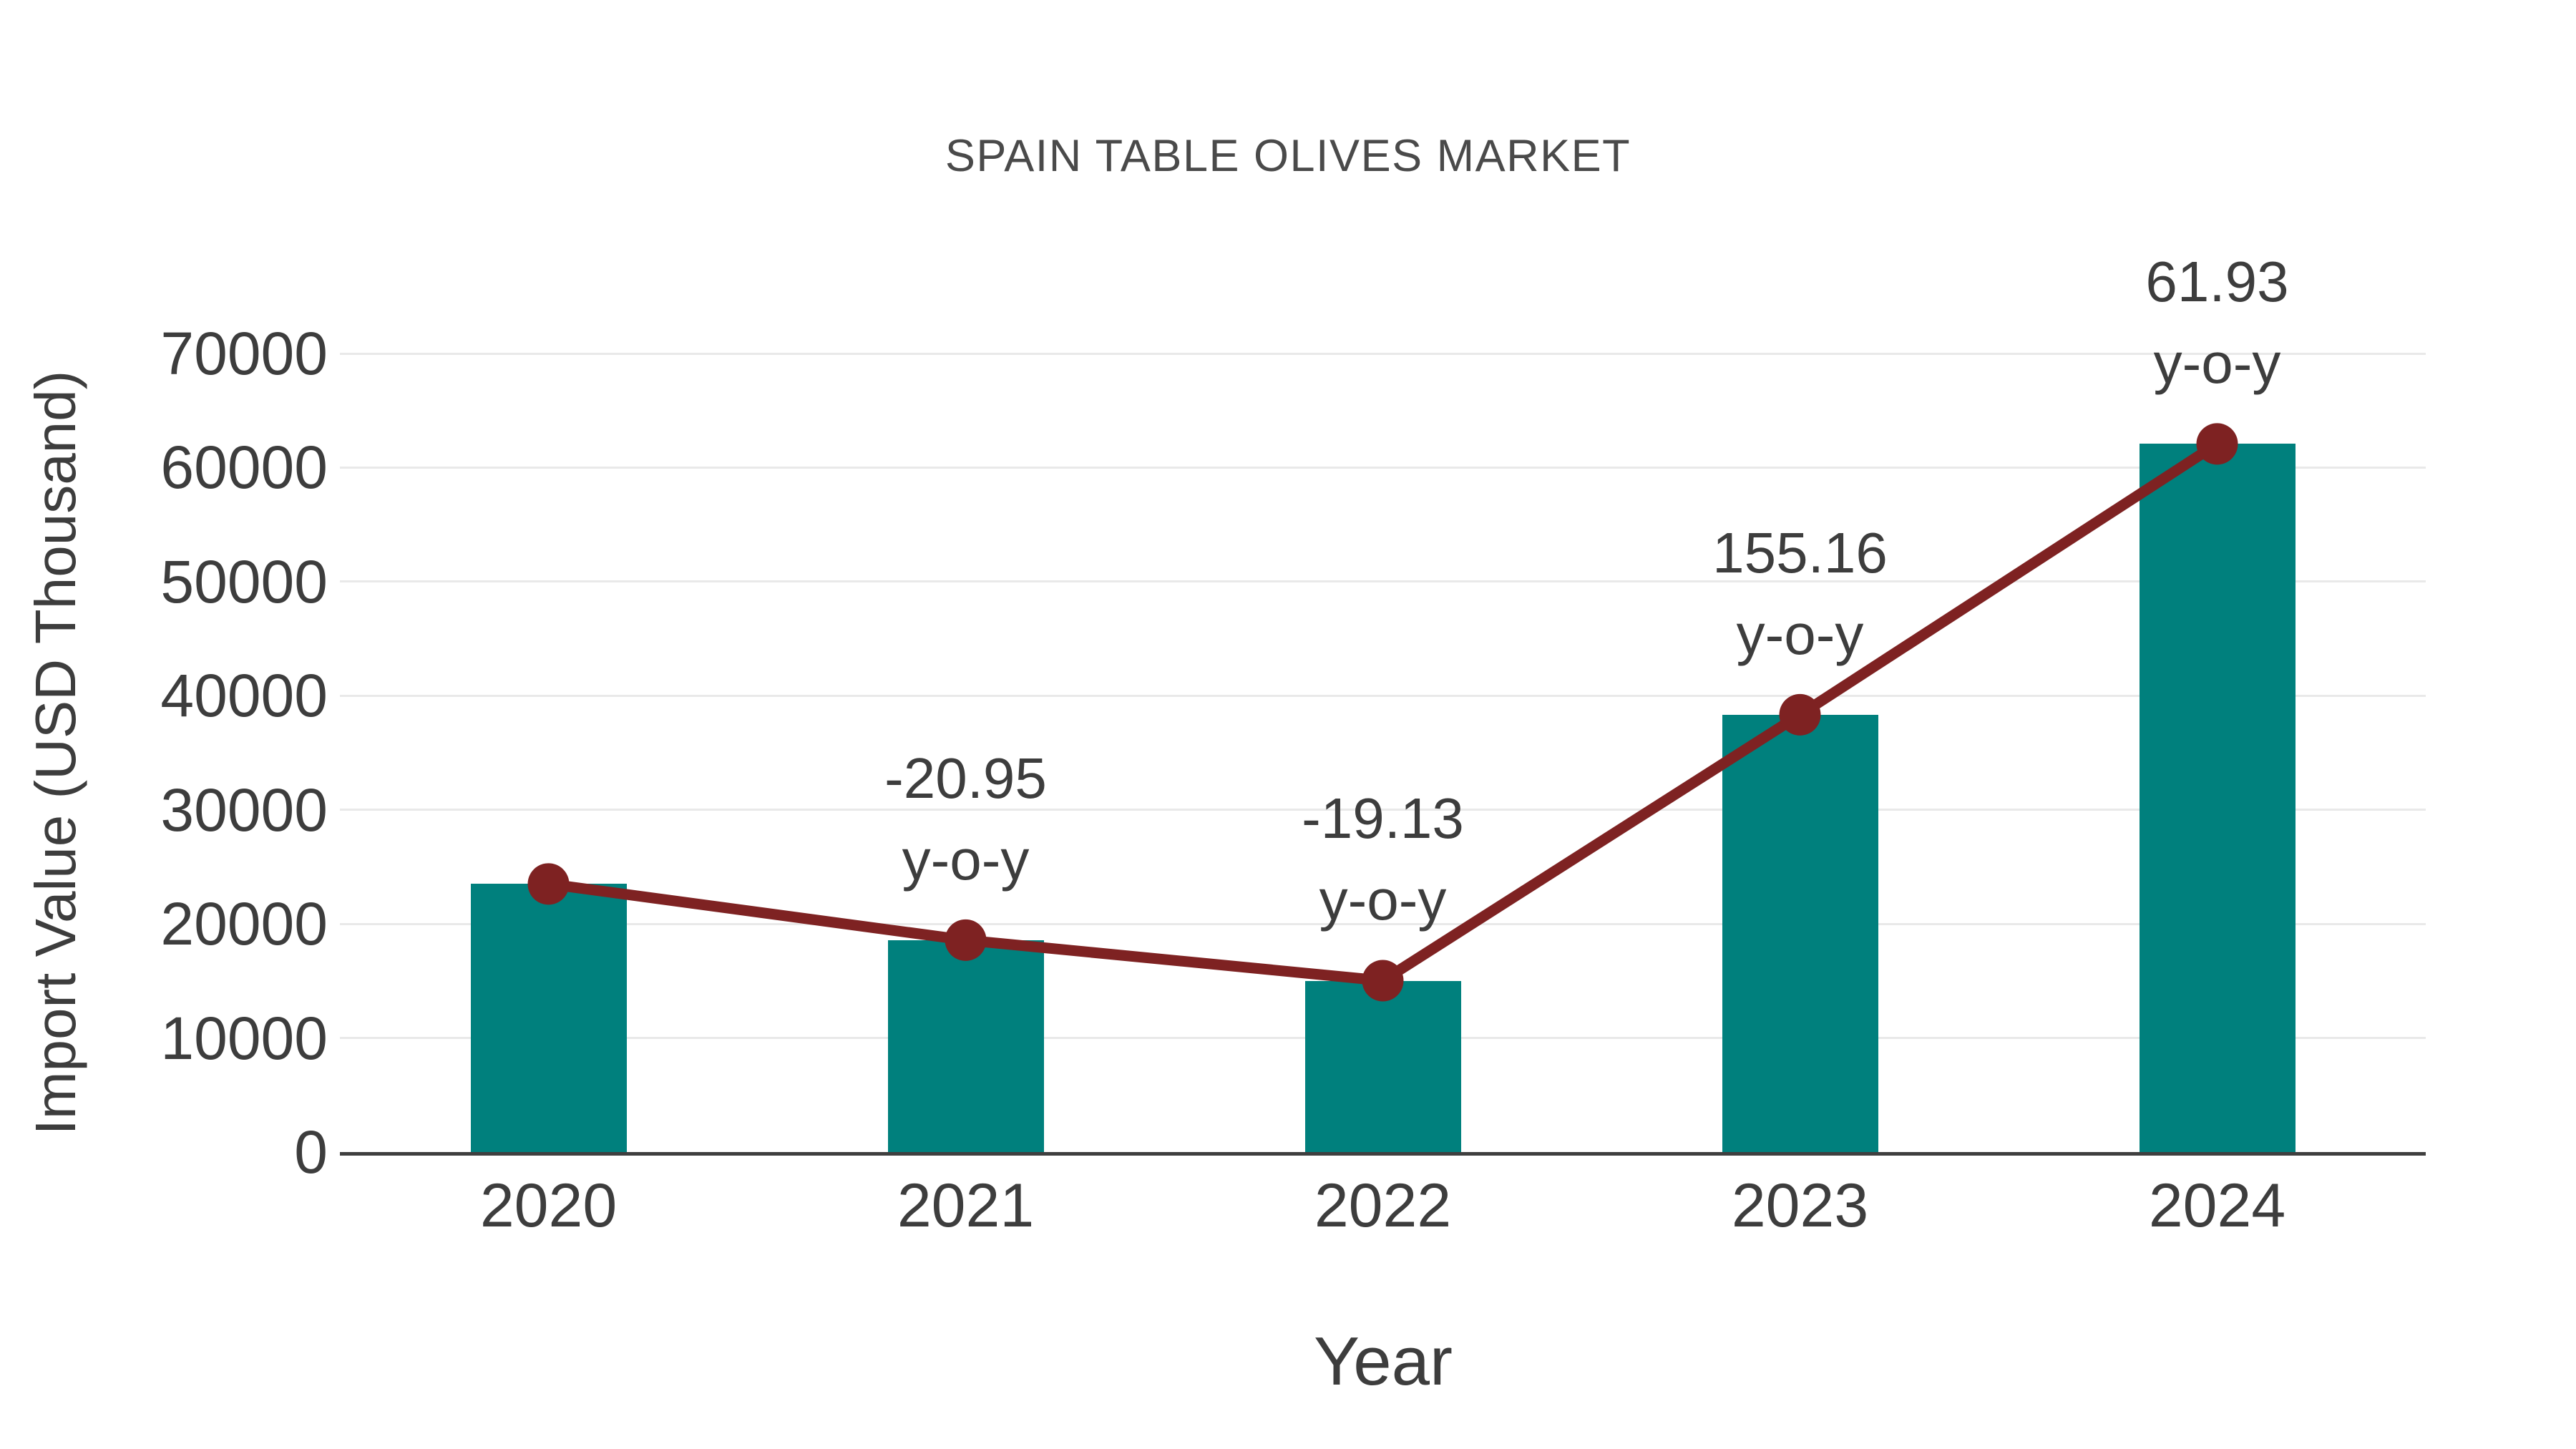 The width and height of the screenshot is (2576, 1449). What do you see at coordinates (244, 353) in the screenshot?
I see `y-tick-label-70000: 70000` at bounding box center [244, 353].